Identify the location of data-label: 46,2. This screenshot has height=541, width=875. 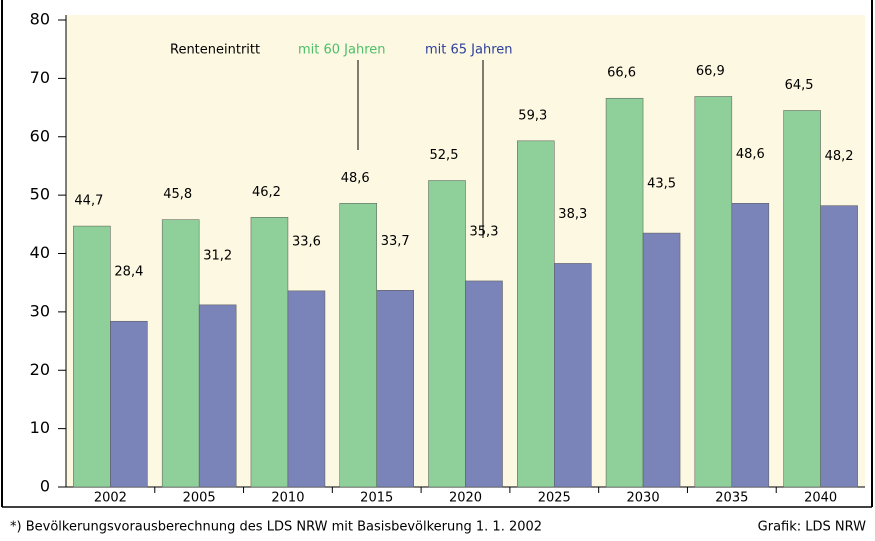
(266, 192).